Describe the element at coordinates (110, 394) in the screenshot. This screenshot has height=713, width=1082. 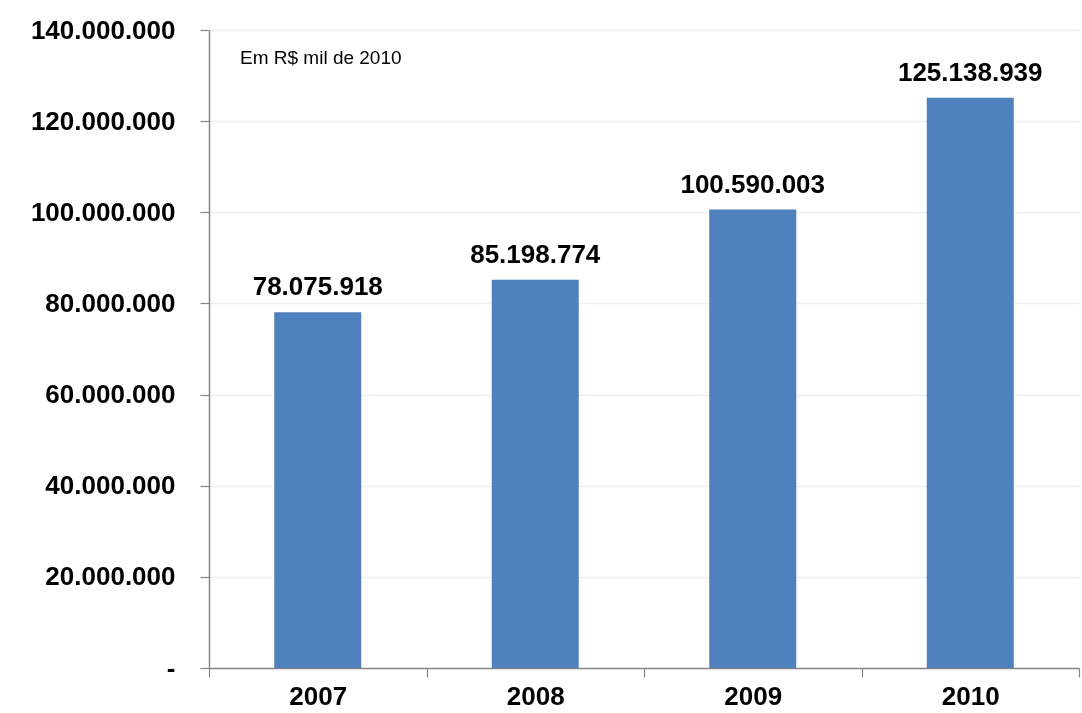
I see `y-tick-label: 60.000.000` at that location.